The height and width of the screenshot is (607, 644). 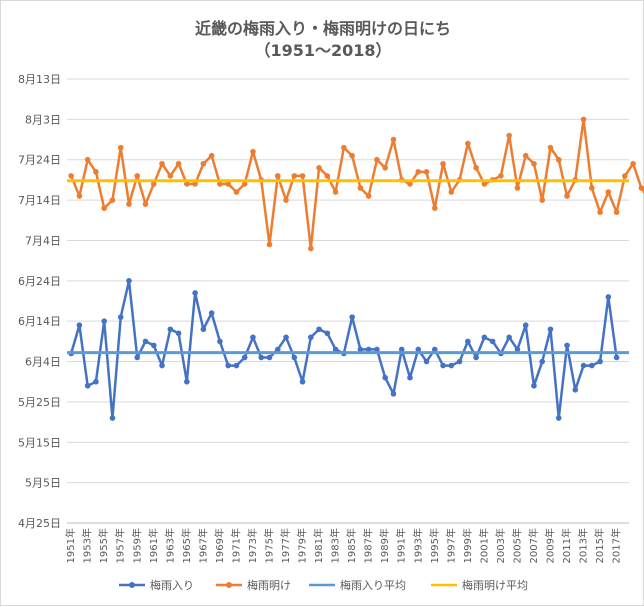 What do you see at coordinates (616, 545) in the screenshot?
I see `x-tick-label: 2017年` at bounding box center [616, 545].